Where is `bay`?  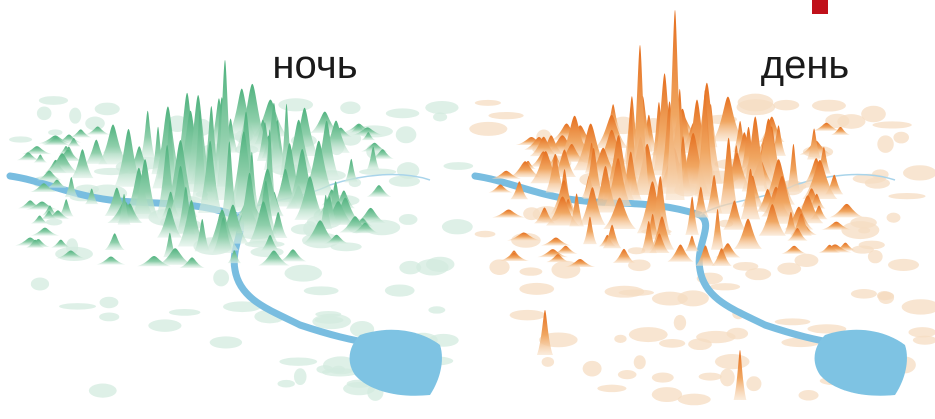
bay is located at coordinates (395, 362).